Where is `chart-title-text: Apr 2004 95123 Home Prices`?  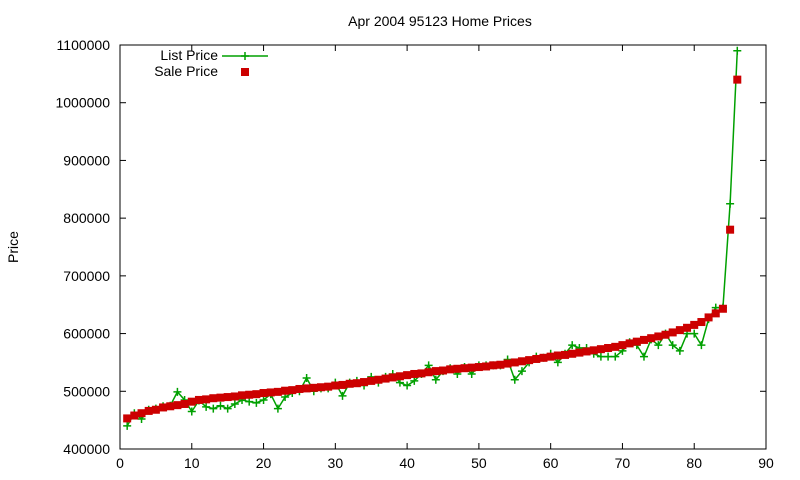 chart-title-text: Apr 2004 95123 Home Prices is located at coordinates (440, 21).